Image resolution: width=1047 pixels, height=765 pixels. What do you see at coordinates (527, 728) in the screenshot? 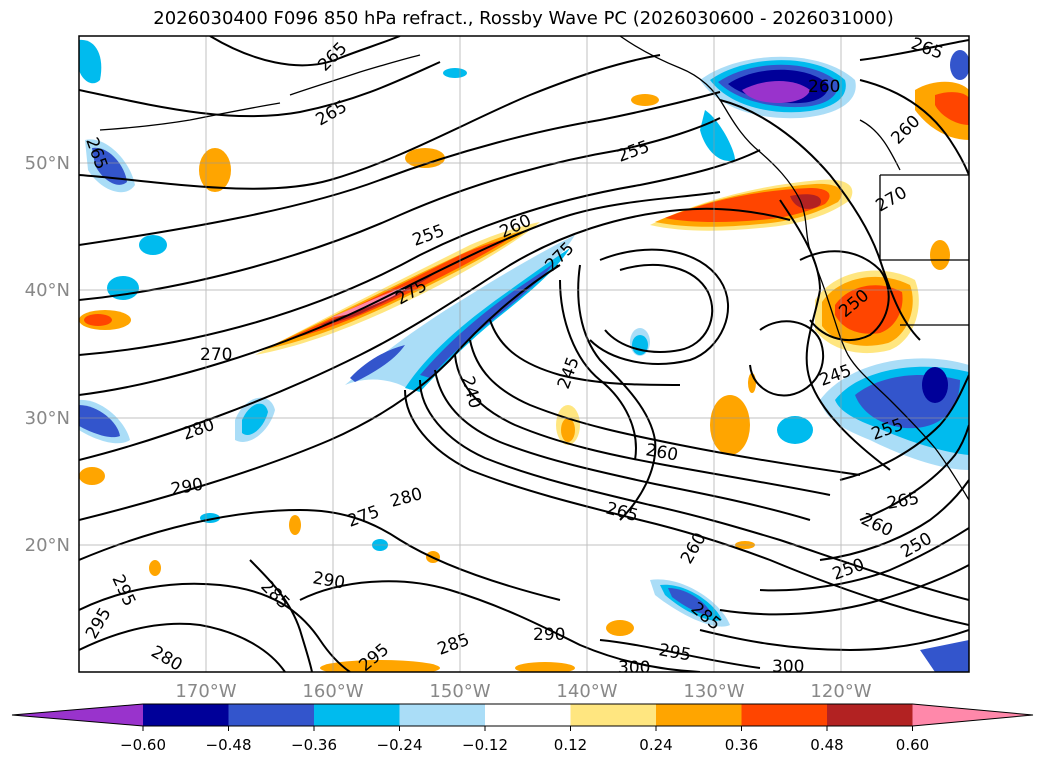
I see `colorbar-ticks` at bounding box center [527, 728].